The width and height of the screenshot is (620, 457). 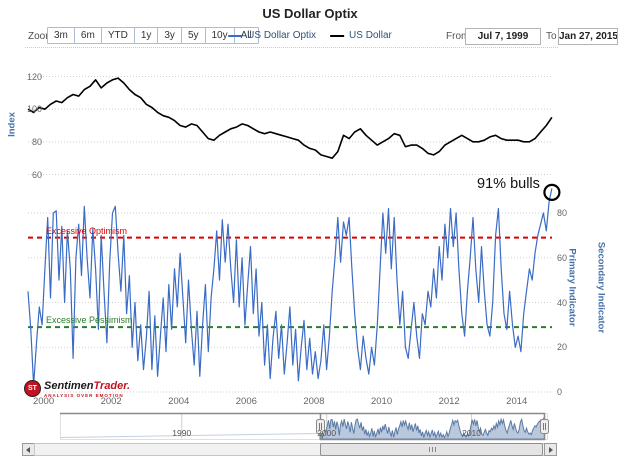 I want to click on scrollbar-thumb, so click(x=431, y=449).